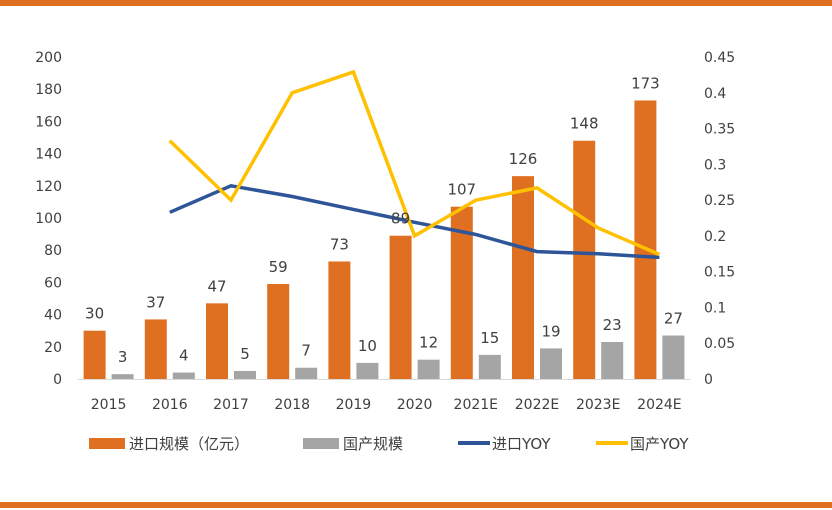 Image resolution: width=832 pixels, height=510 pixels. I want to click on bar-data-label: 47, so click(216, 286).